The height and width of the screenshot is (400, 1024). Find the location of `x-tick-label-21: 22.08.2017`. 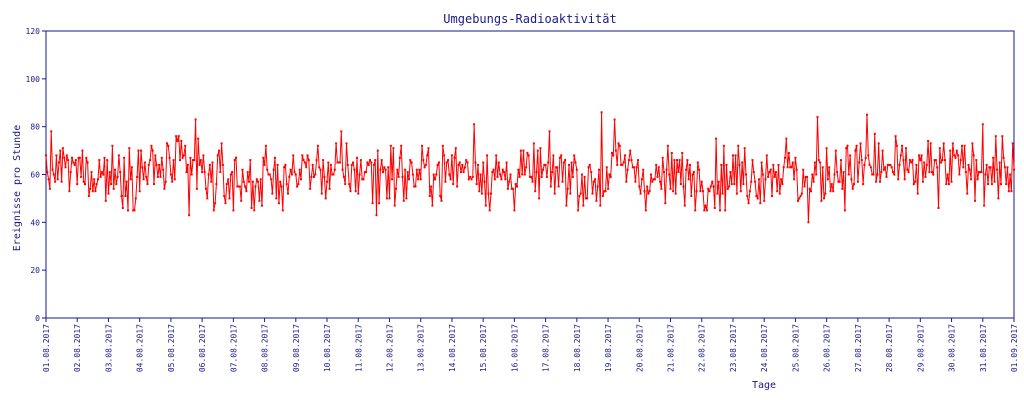

x-tick-label-21: 22.08.2017 is located at coordinates (702, 348).